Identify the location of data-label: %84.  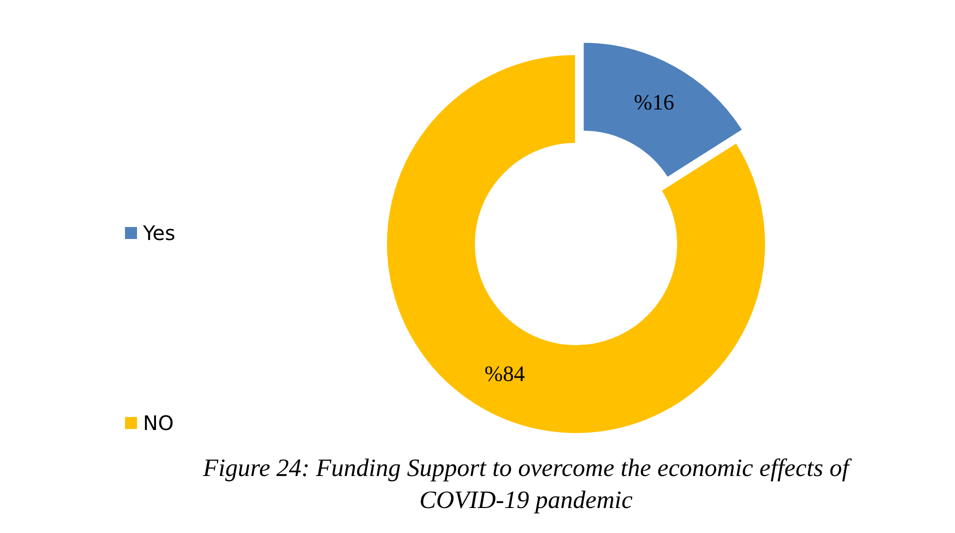
(504, 373).